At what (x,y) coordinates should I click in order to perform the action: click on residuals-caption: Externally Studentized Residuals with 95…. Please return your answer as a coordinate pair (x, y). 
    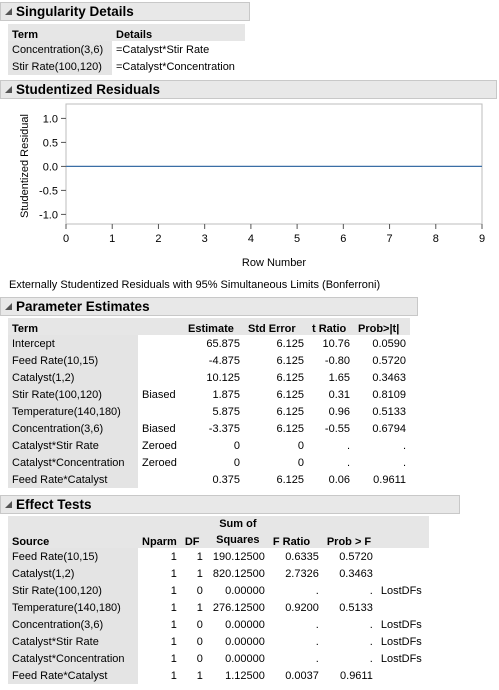
    Looking at the image, I should click on (195, 285).